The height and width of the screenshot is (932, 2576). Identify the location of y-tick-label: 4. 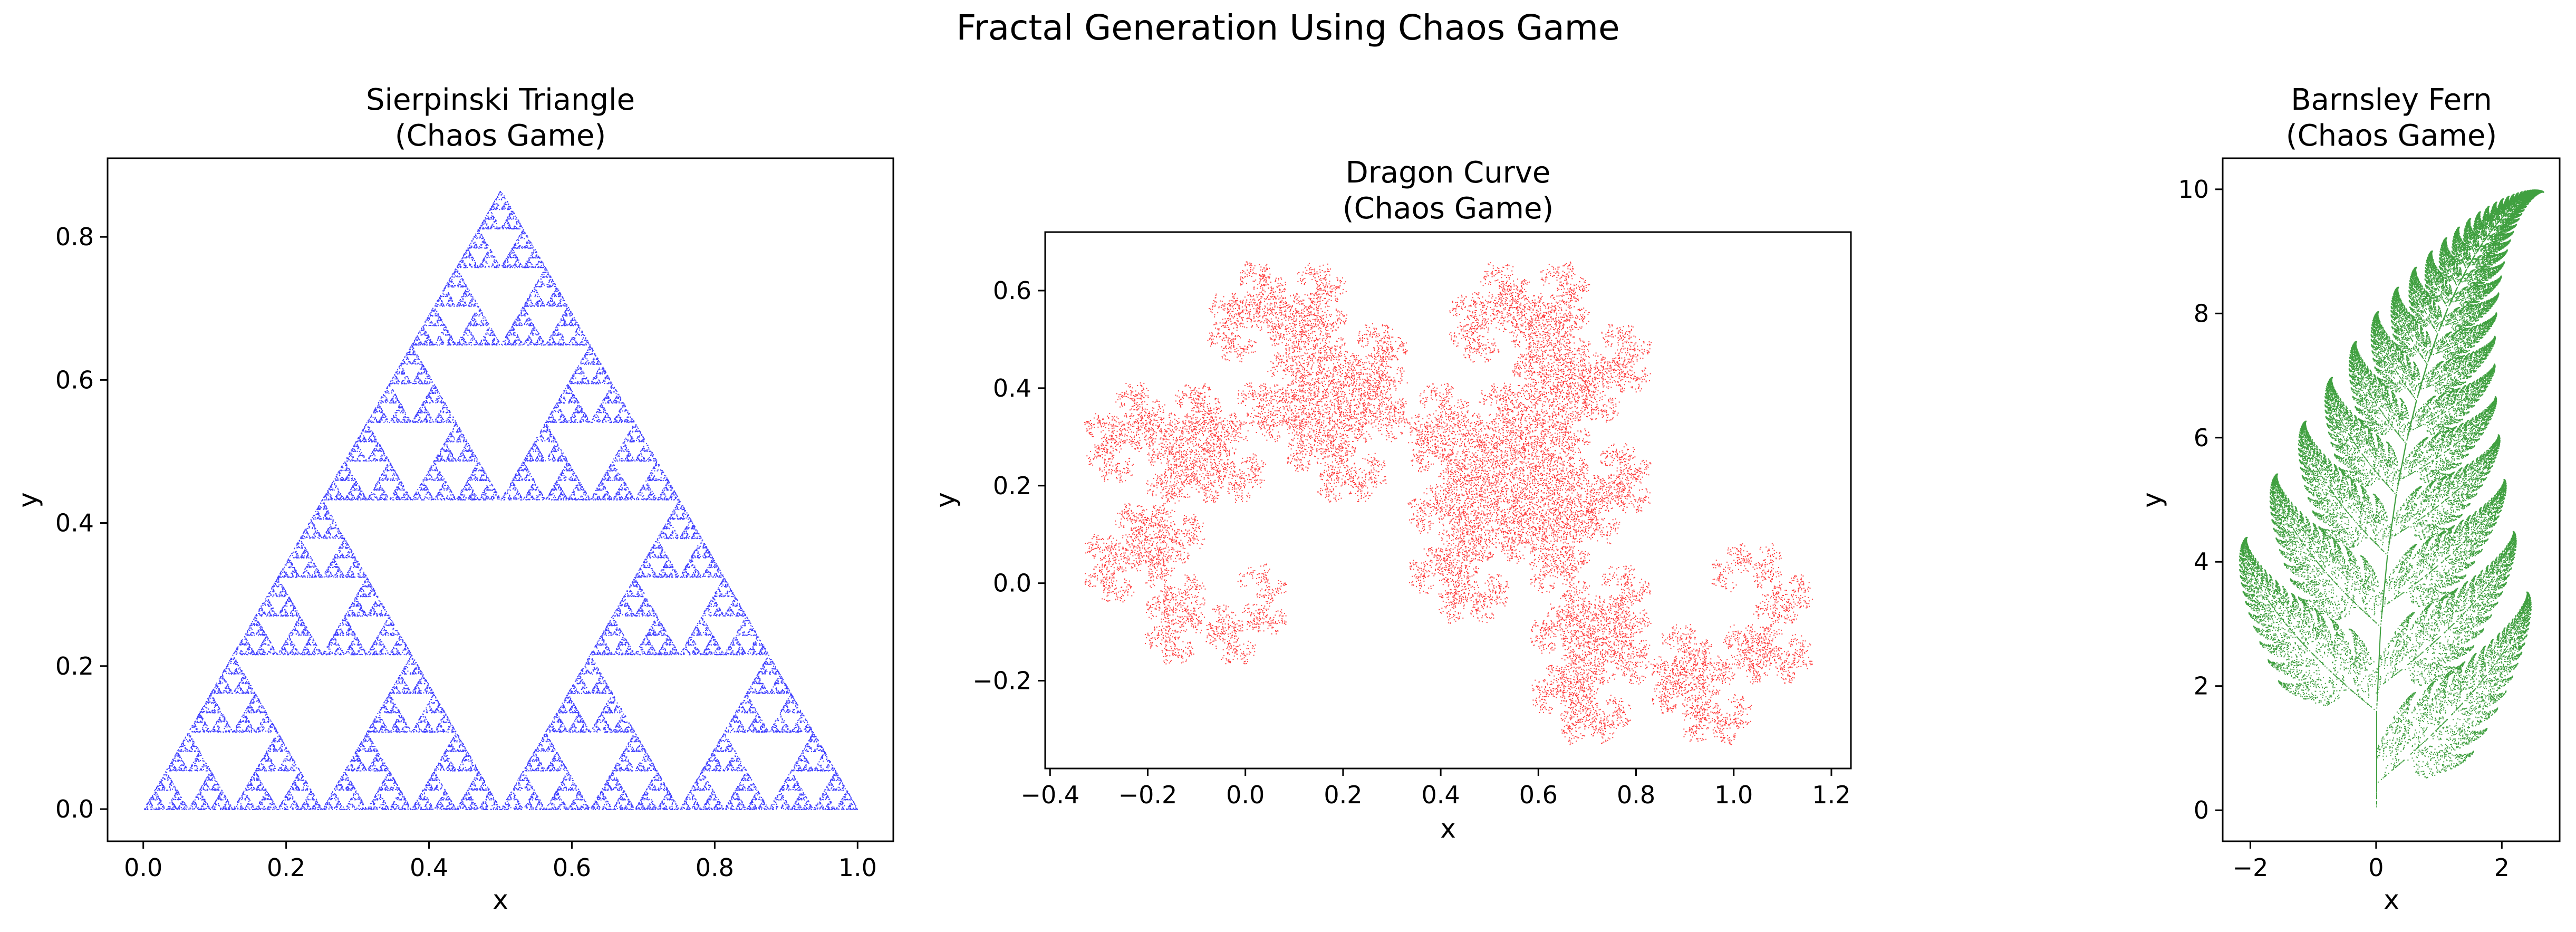
(2201, 561).